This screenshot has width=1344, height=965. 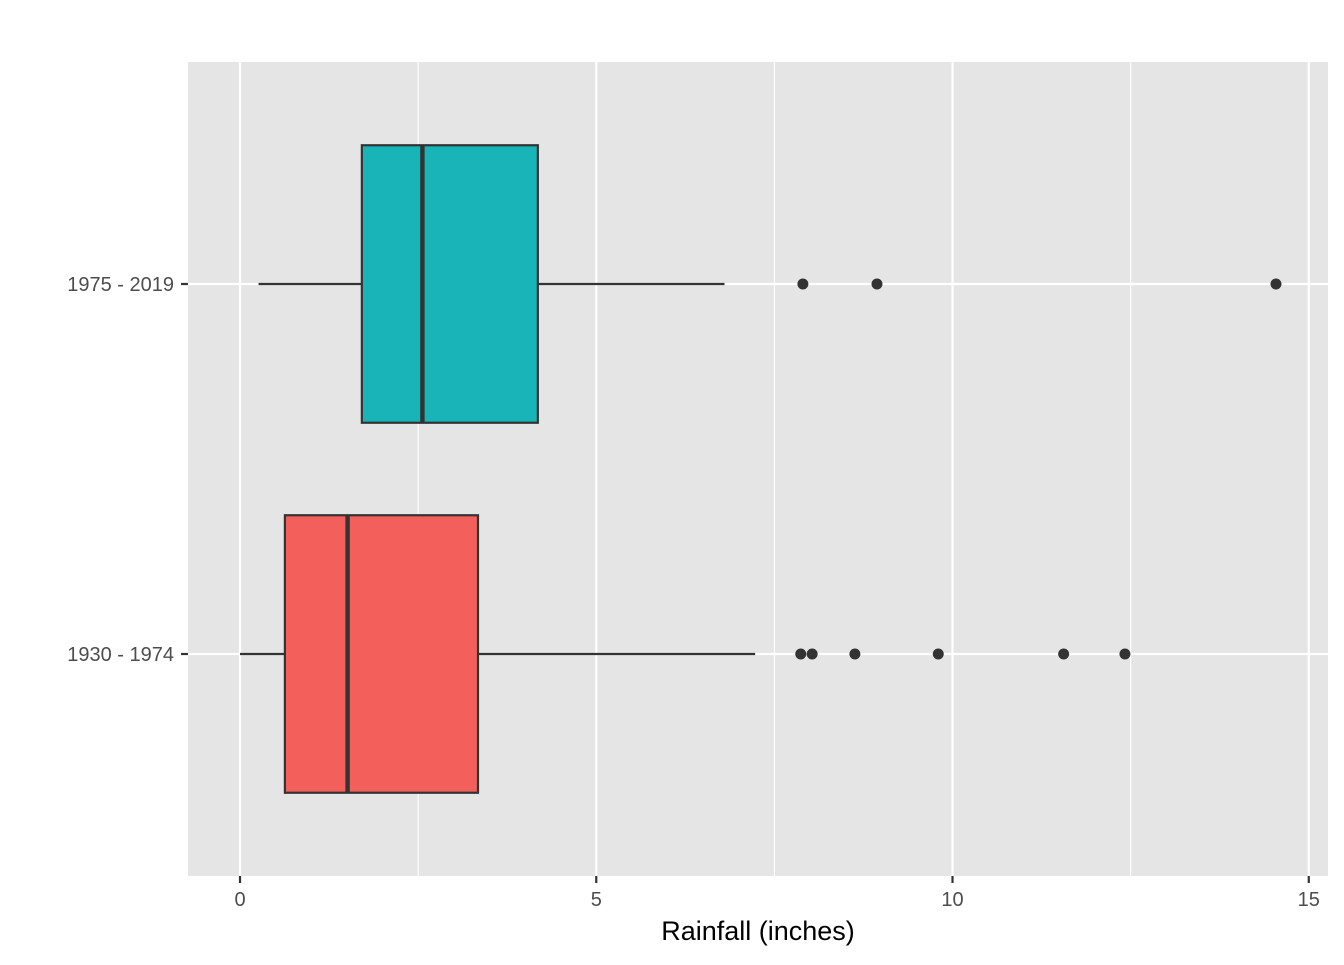 What do you see at coordinates (239, 900) in the screenshot?
I see `x-tick-label: 0` at bounding box center [239, 900].